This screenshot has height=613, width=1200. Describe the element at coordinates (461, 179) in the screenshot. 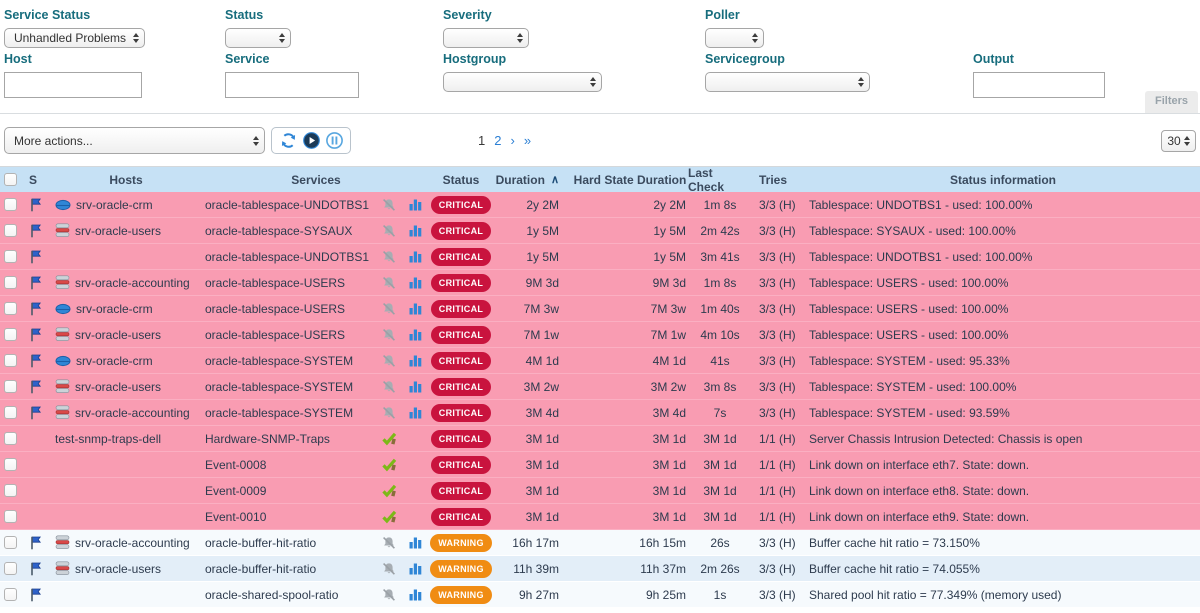

I see `header-status: Status` at that location.